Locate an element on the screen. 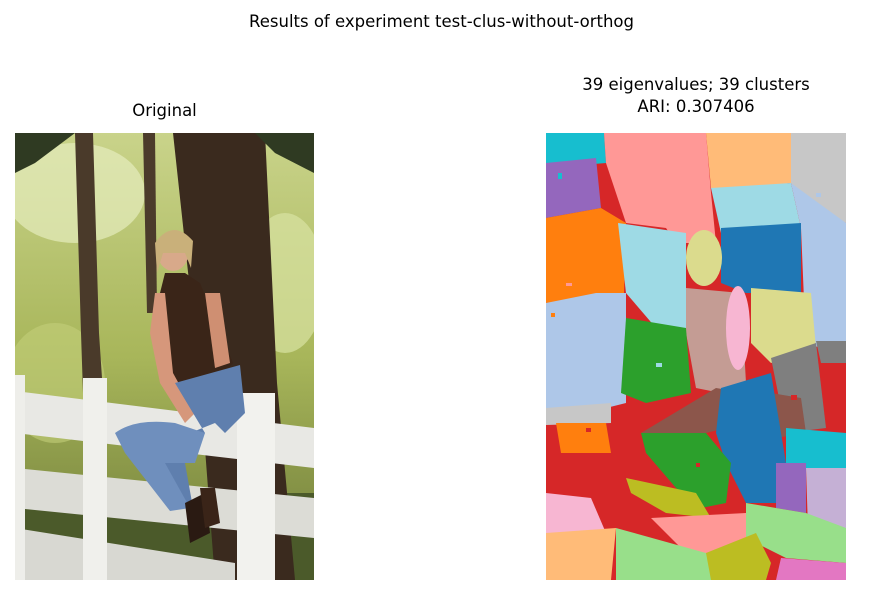  fence-rail-bottom is located at coordinates (125, 554).